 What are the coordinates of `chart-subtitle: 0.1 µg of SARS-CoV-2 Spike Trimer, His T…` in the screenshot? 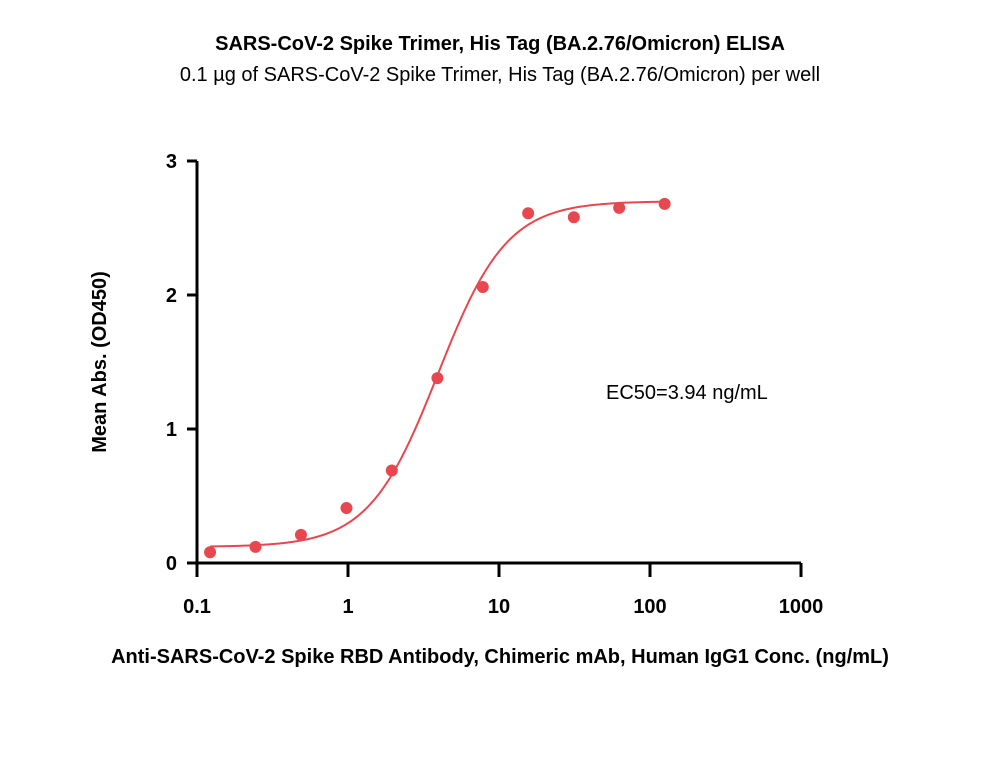 It's located at (500, 75).